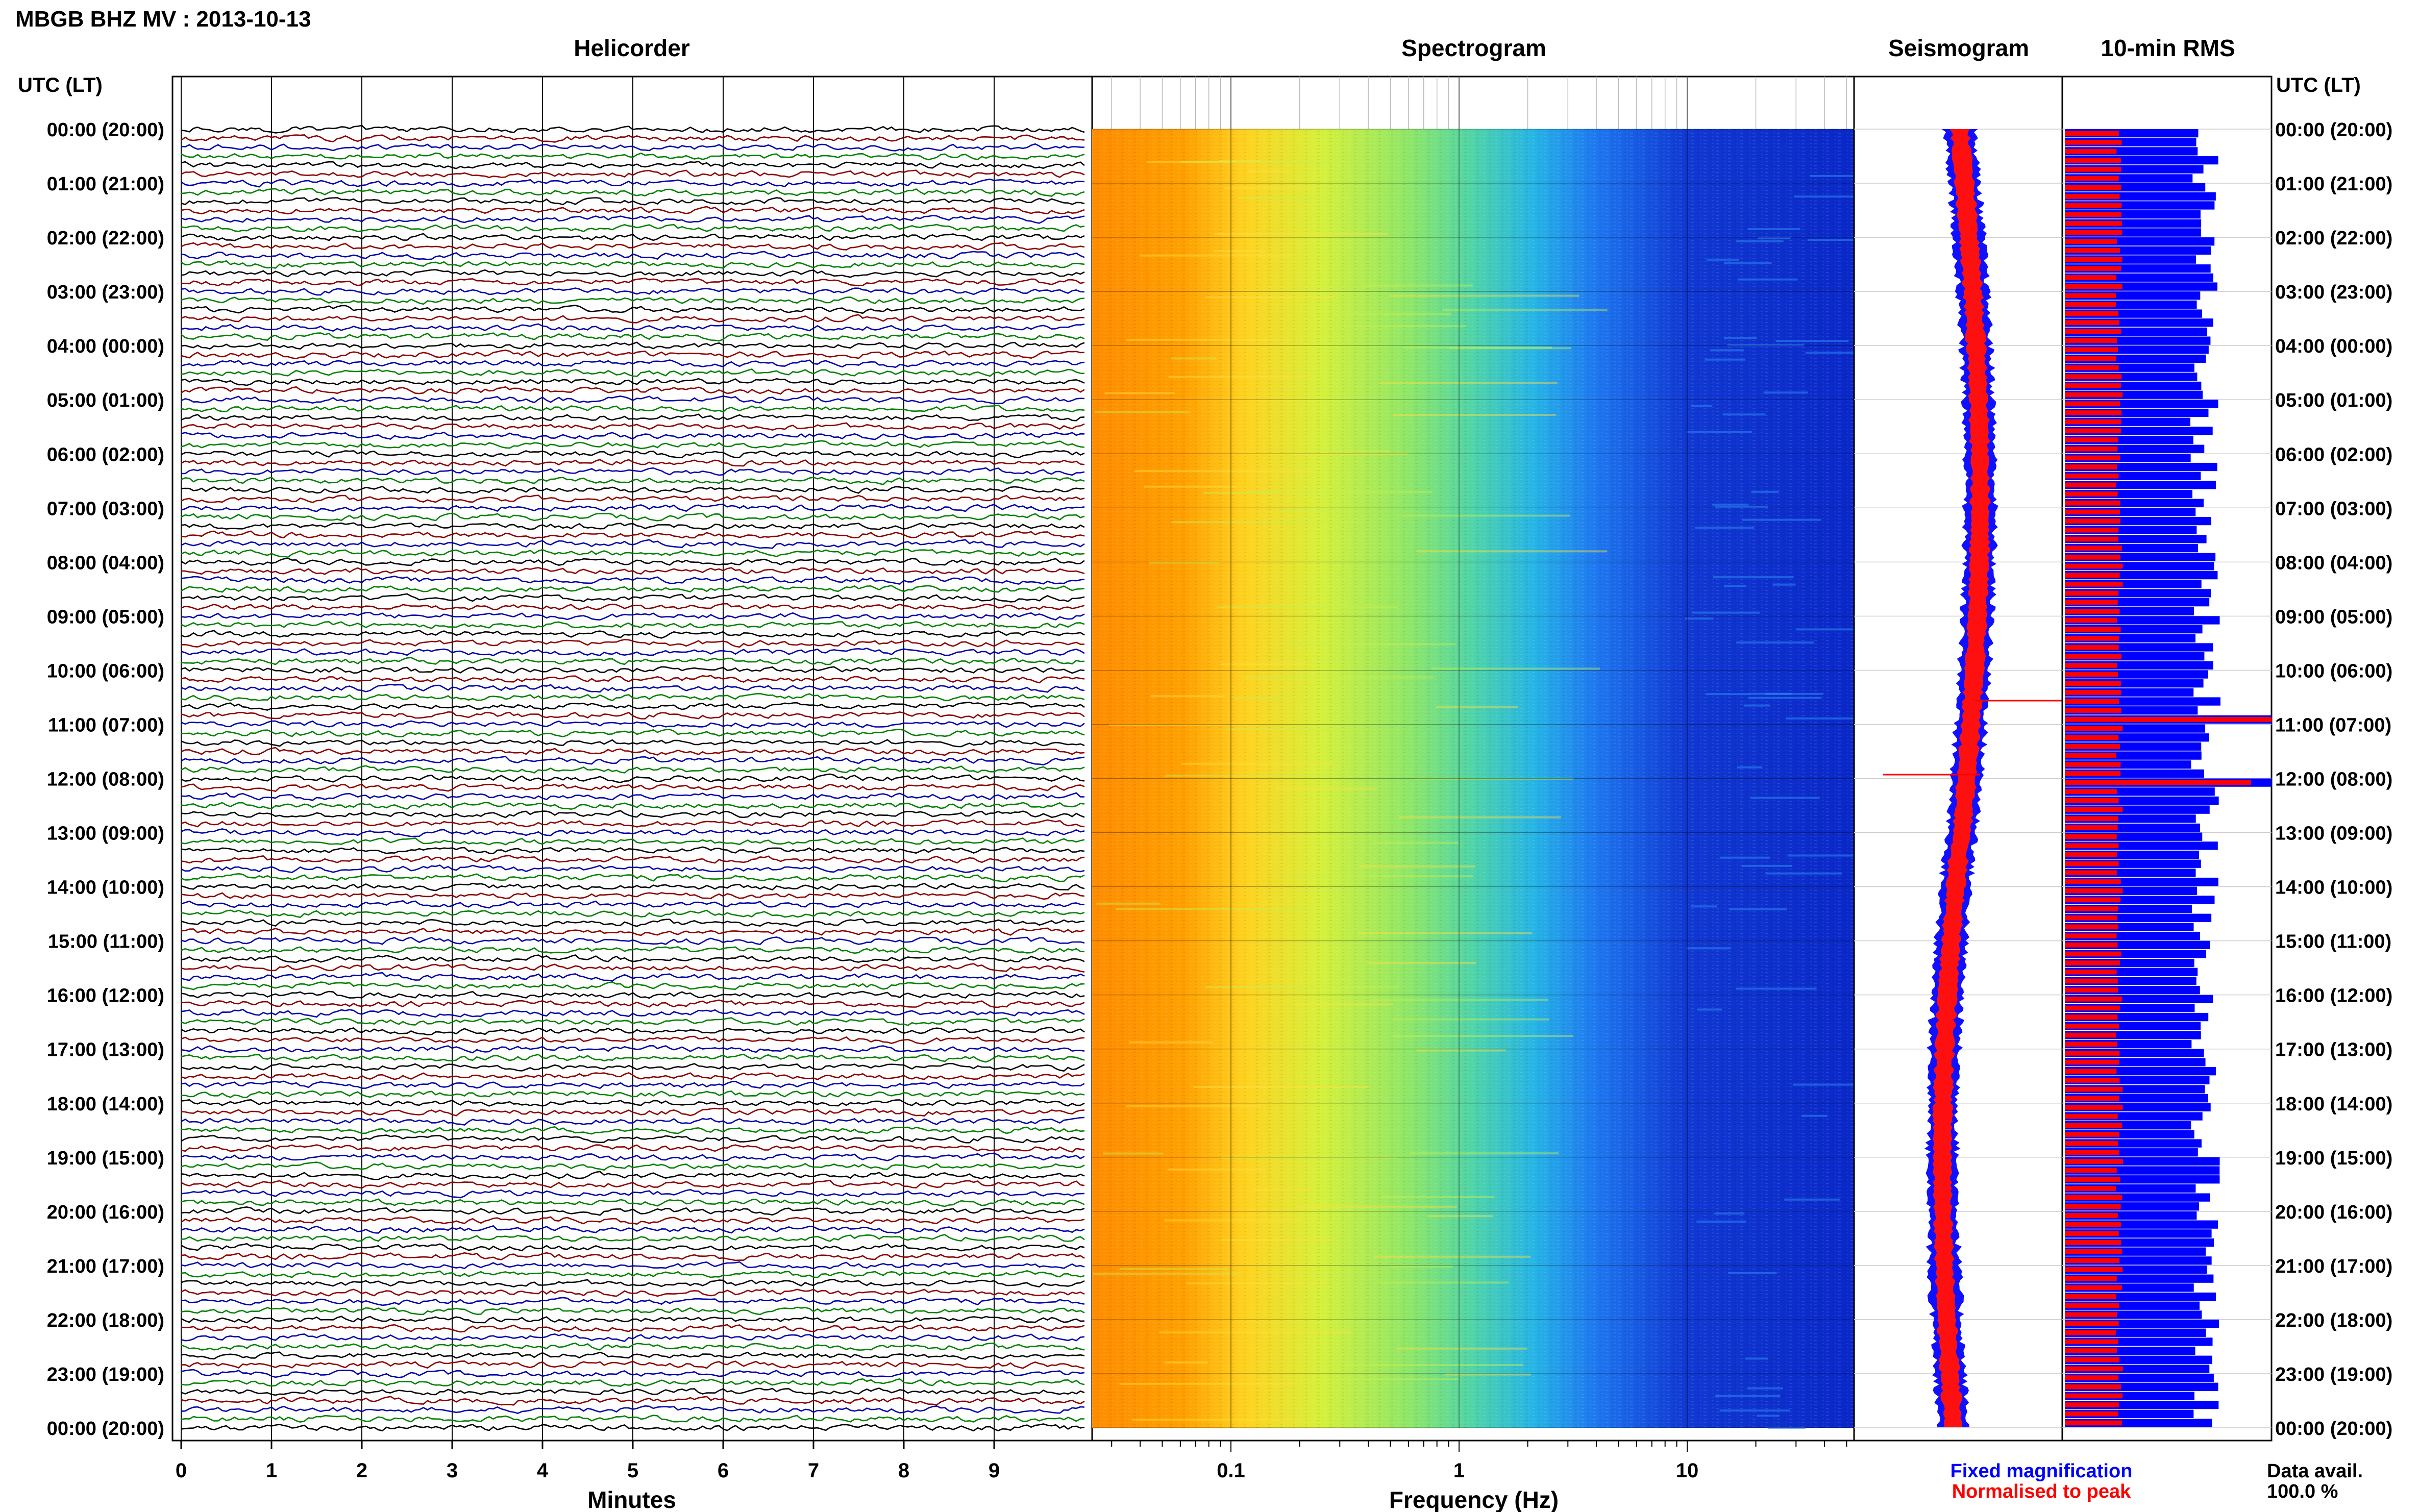 This screenshot has width=2419, height=1512. I want to click on time-label-left: 16:00 (12:00), so click(105, 996).